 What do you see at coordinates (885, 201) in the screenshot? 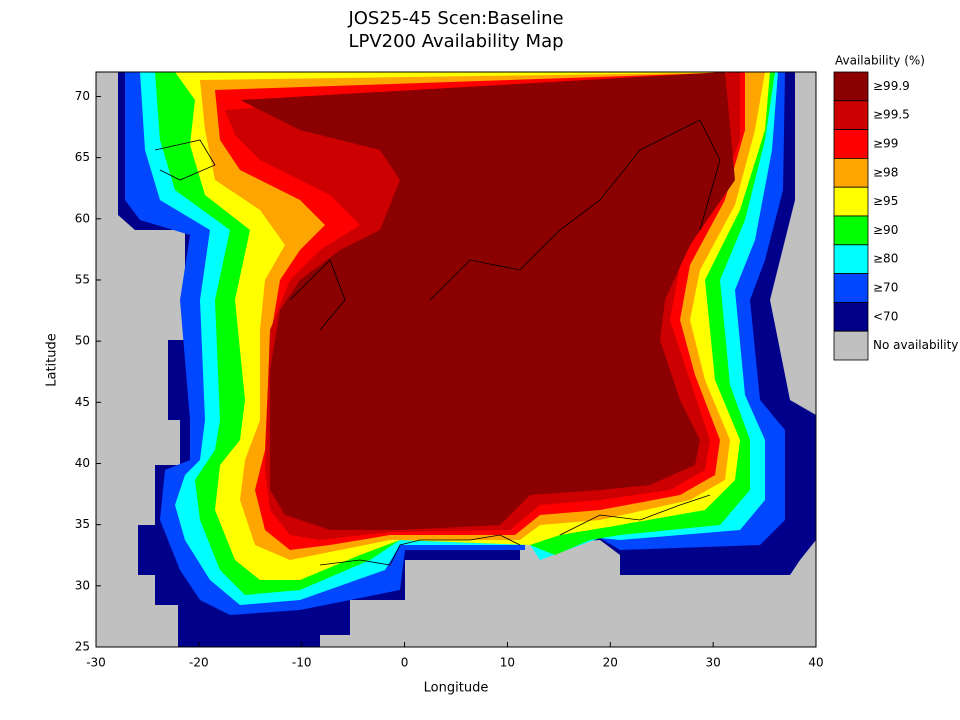
I see `legend-label: ≥95` at bounding box center [885, 201].